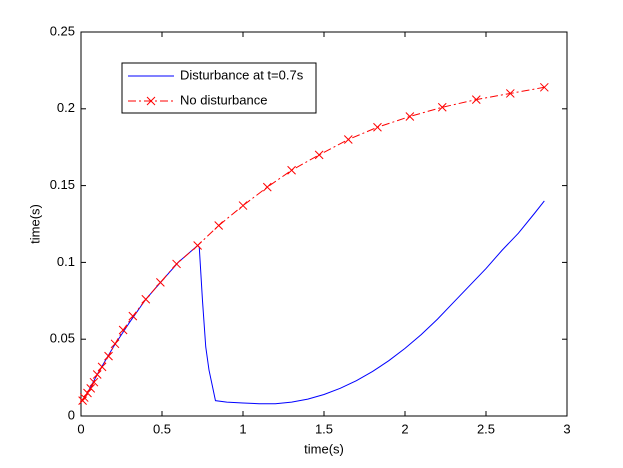 Image resolution: width=623 pixels, height=468 pixels. Describe the element at coordinates (34, 224) in the screenshot. I see `y-axis-label: time(s)` at that location.